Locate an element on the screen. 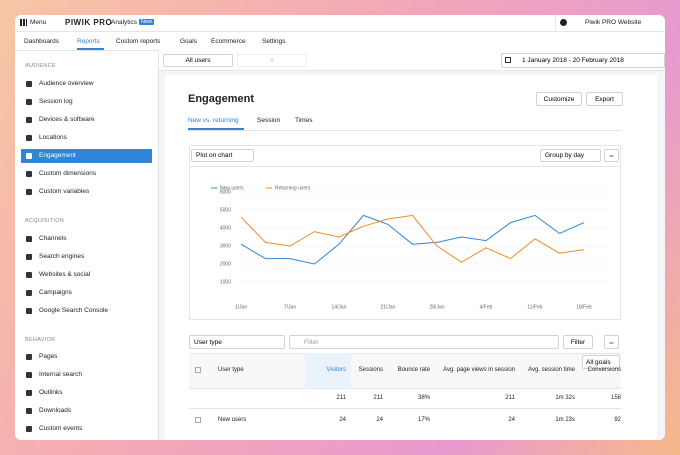  goals-select: All goals is located at coordinates (601, 362).